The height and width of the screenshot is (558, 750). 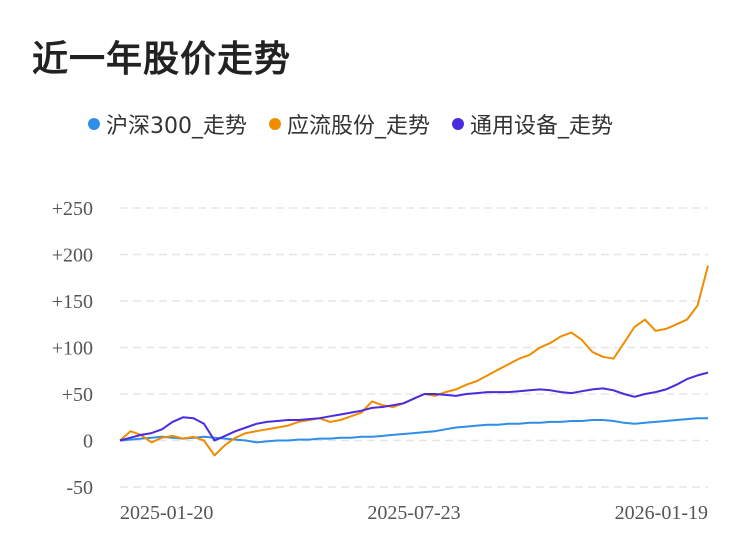 What do you see at coordinates (458, 124) in the screenshot?
I see `legend-dot-tongyong` at bounding box center [458, 124].